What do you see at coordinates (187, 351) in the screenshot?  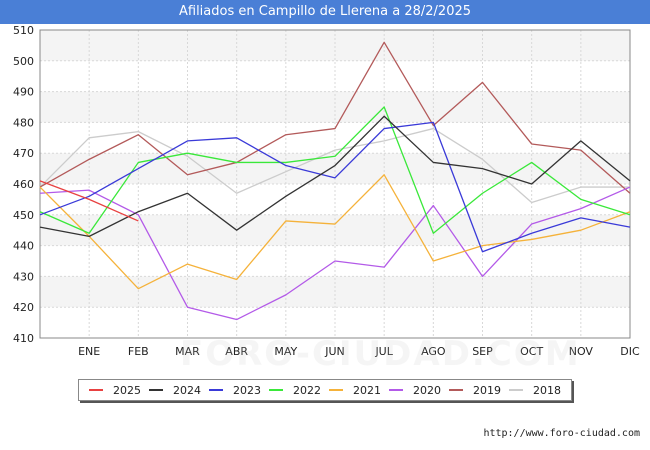 I see `x-tick-label: MAR` at bounding box center [187, 351].